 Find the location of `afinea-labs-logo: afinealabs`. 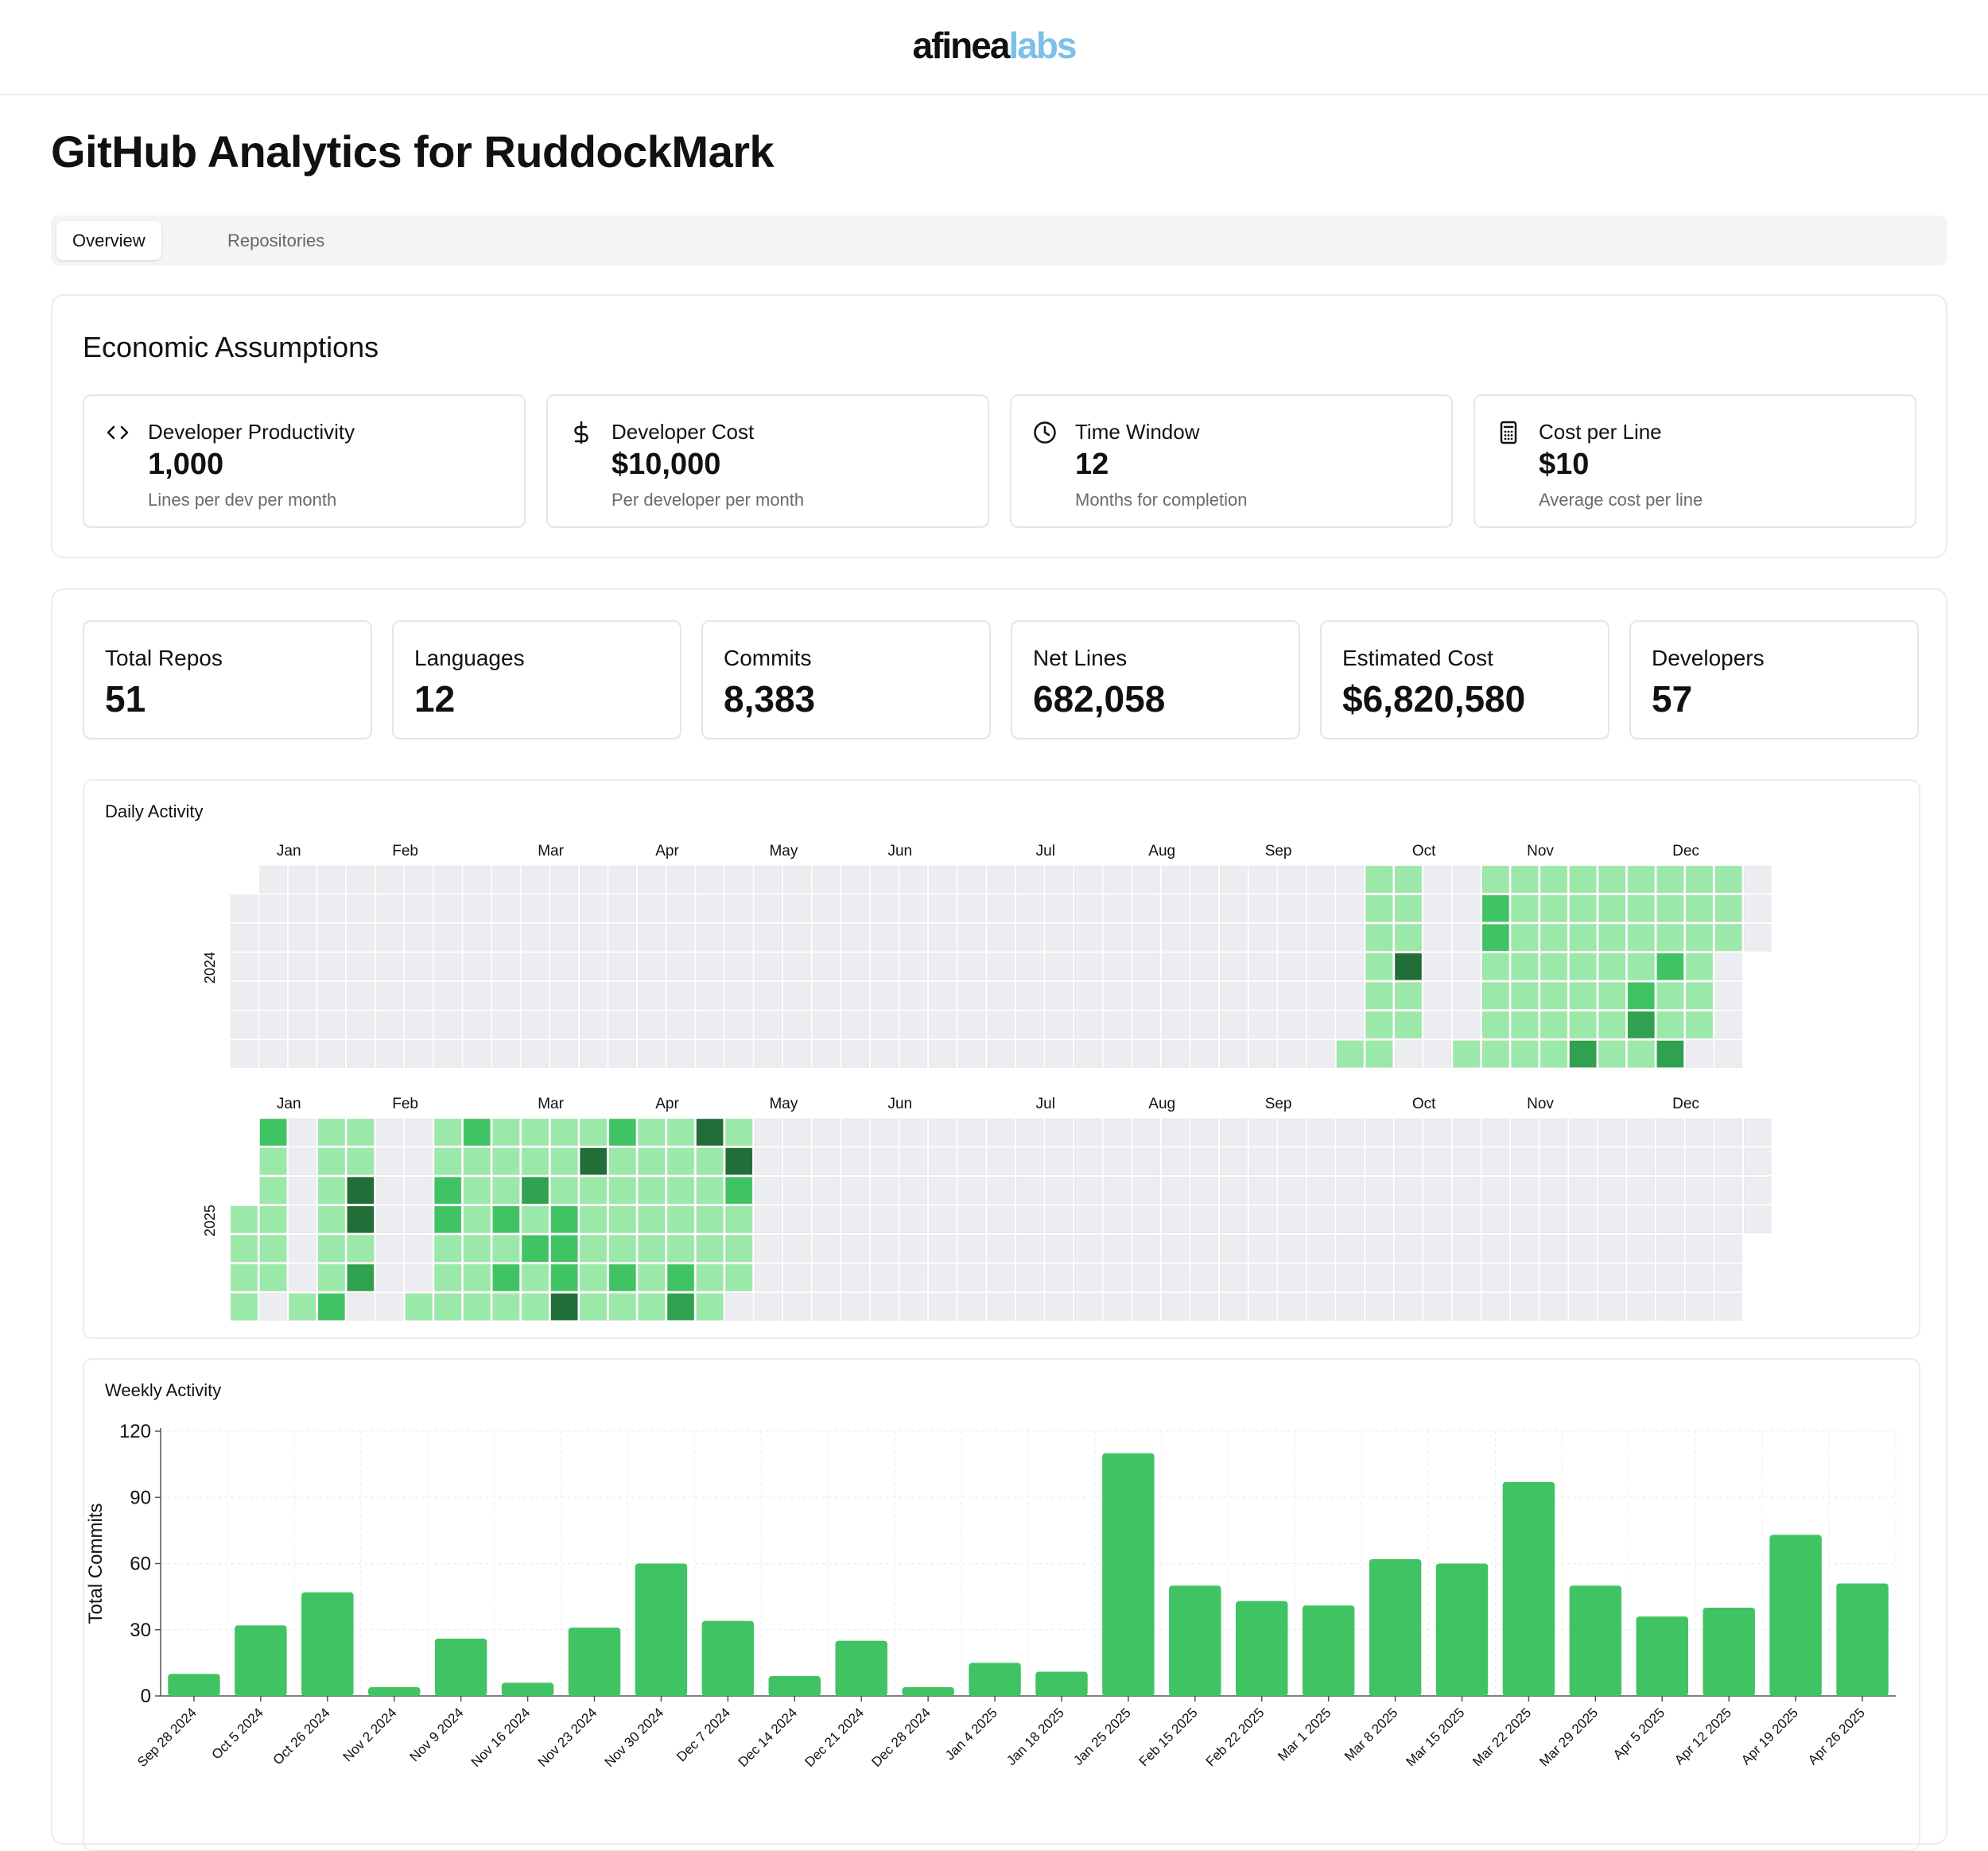

afinea-labs-logo: afinealabs is located at coordinates (994, 45).